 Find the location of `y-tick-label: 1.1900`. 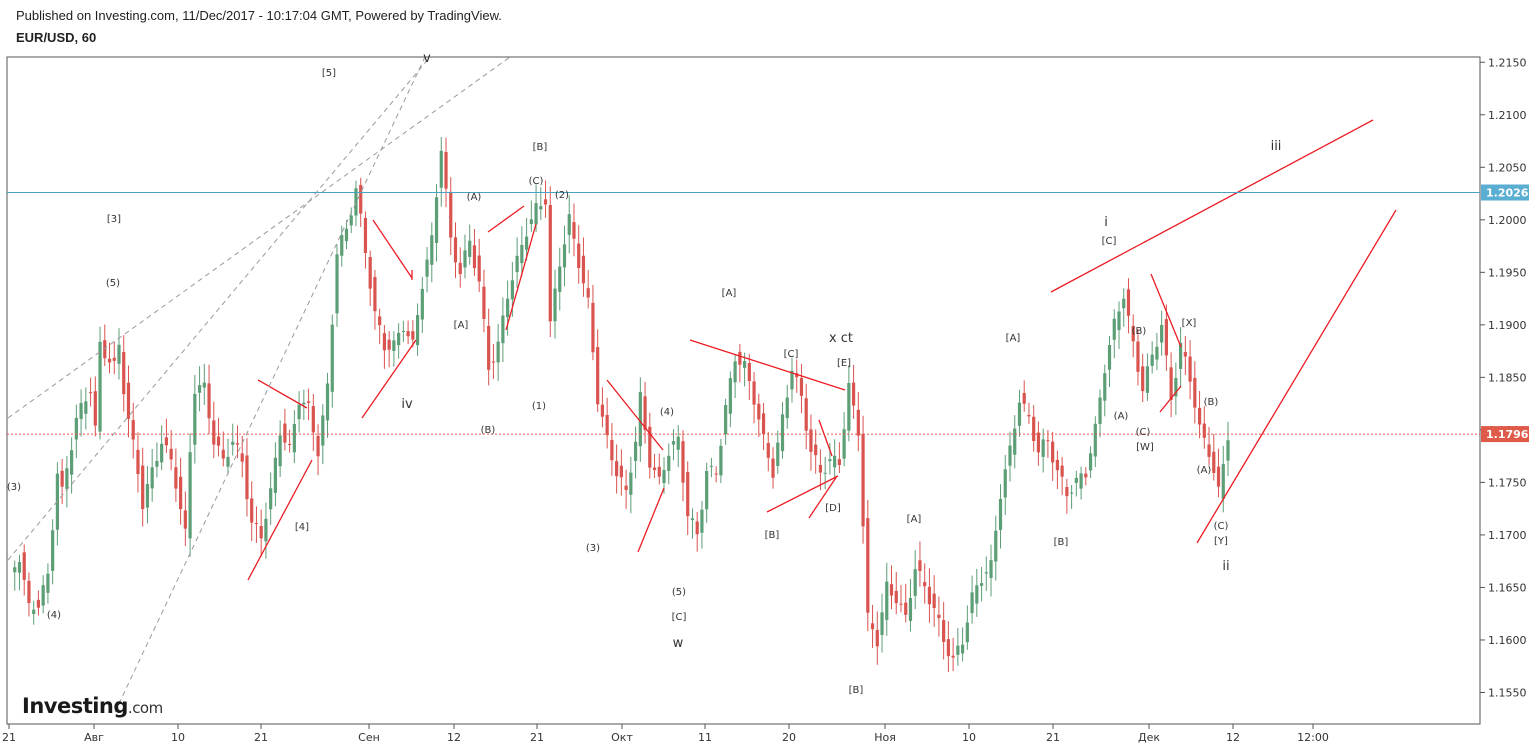

y-tick-label: 1.1900 is located at coordinates (1507, 325).